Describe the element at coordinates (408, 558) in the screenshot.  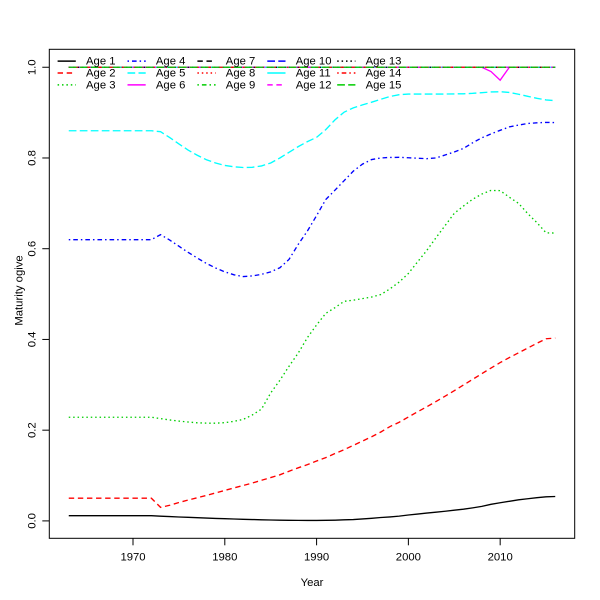
I see `svg-text: 2000` at that location.